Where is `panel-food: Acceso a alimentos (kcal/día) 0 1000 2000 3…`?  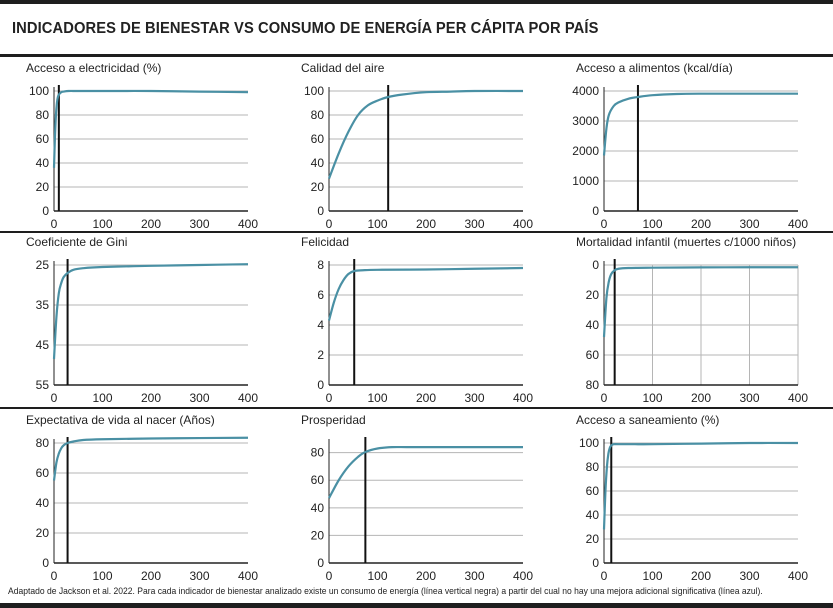 panel-food: Acceso a alimentos (kcal/día) 0 1000 2000 3… is located at coordinates (694, 146).